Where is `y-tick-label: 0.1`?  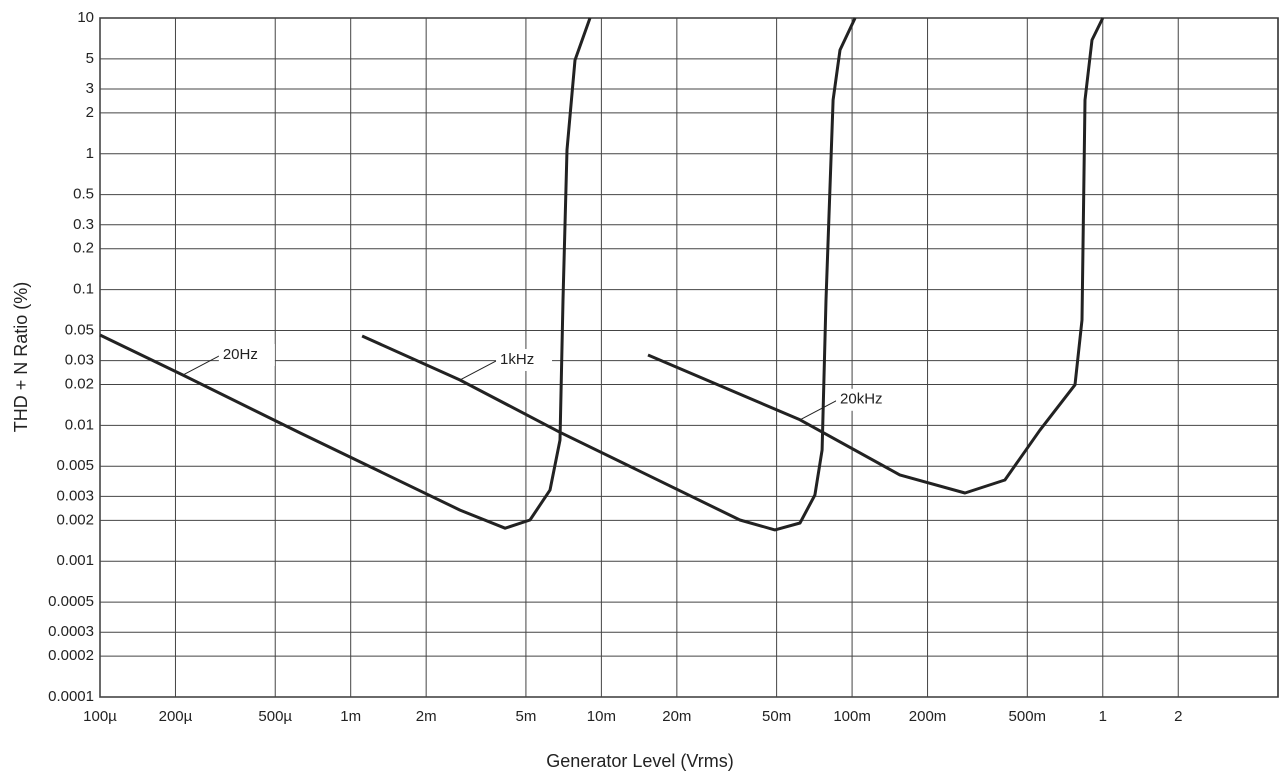 y-tick-label: 0.1 is located at coordinates (83, 289).